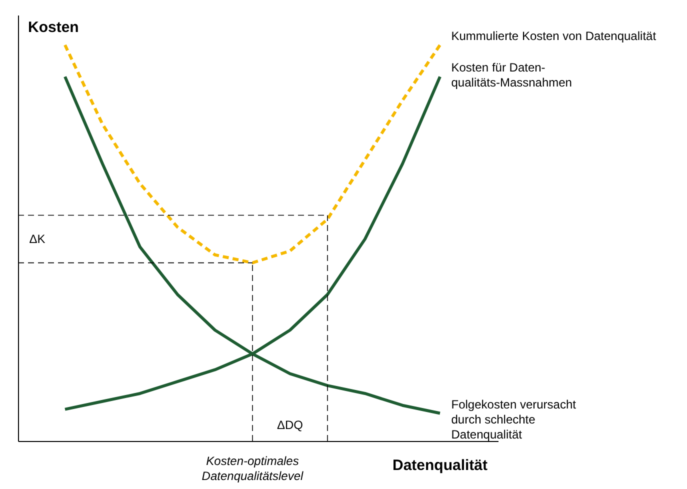 This screenshot has width=687, height=489. Describe the element at coordinates (37, 239) in the screenshot. I see `text: ΔK` at that location.